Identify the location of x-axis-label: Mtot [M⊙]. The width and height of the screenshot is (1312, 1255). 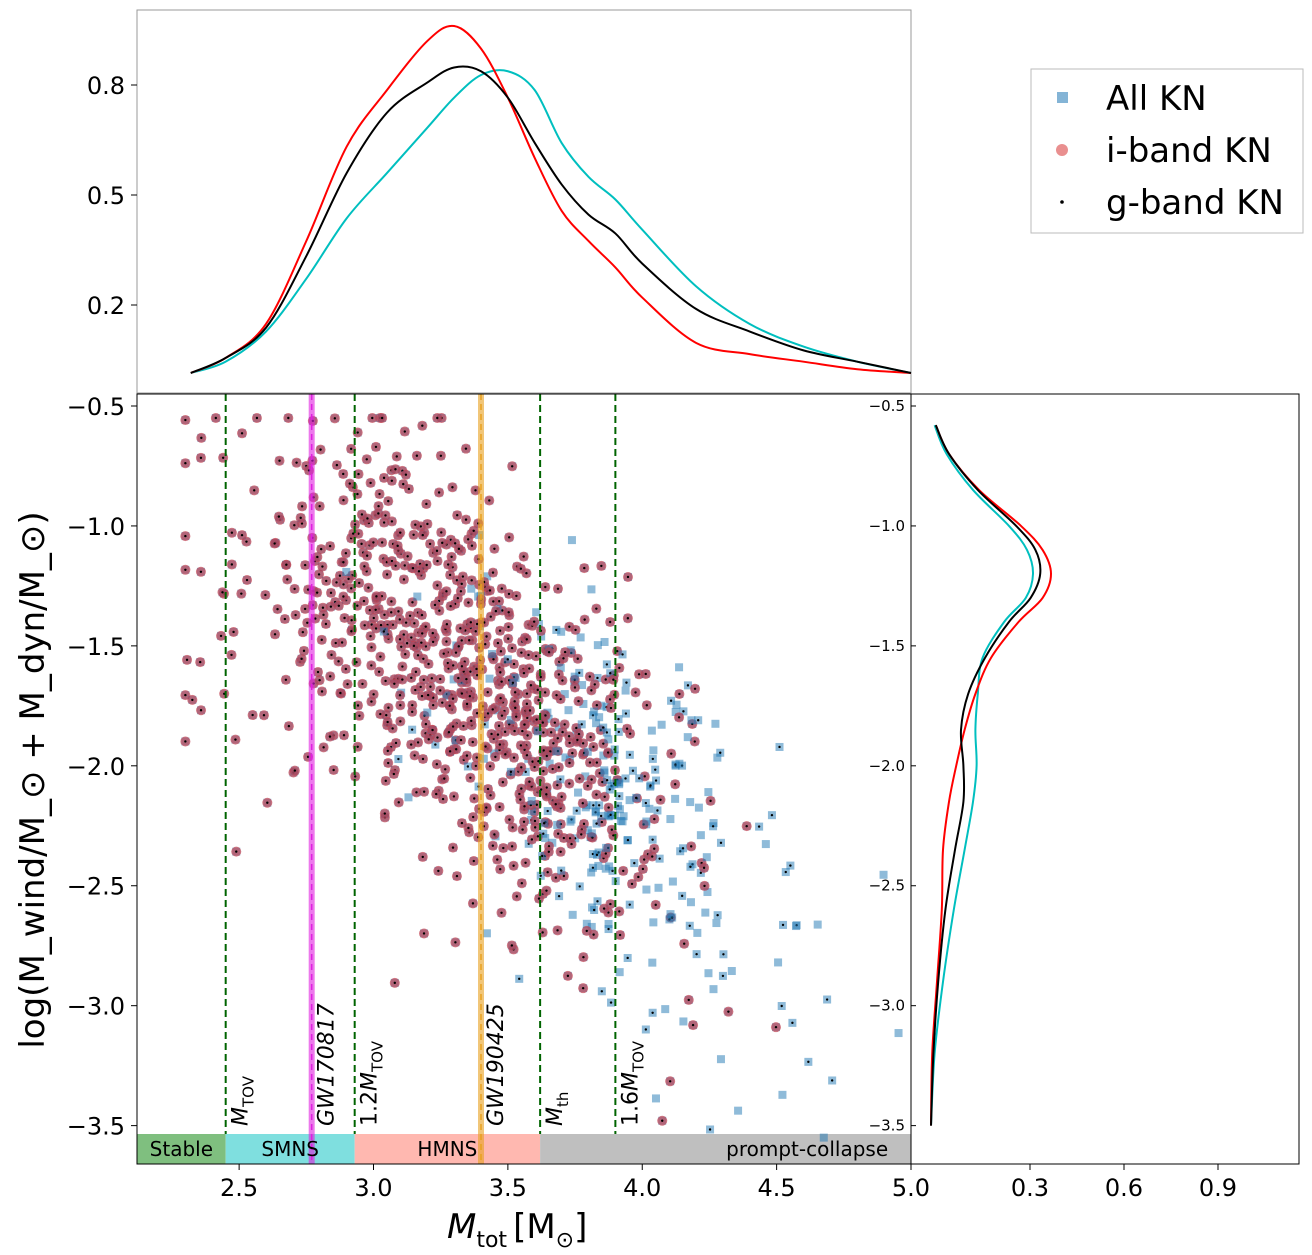
(517, 1230).